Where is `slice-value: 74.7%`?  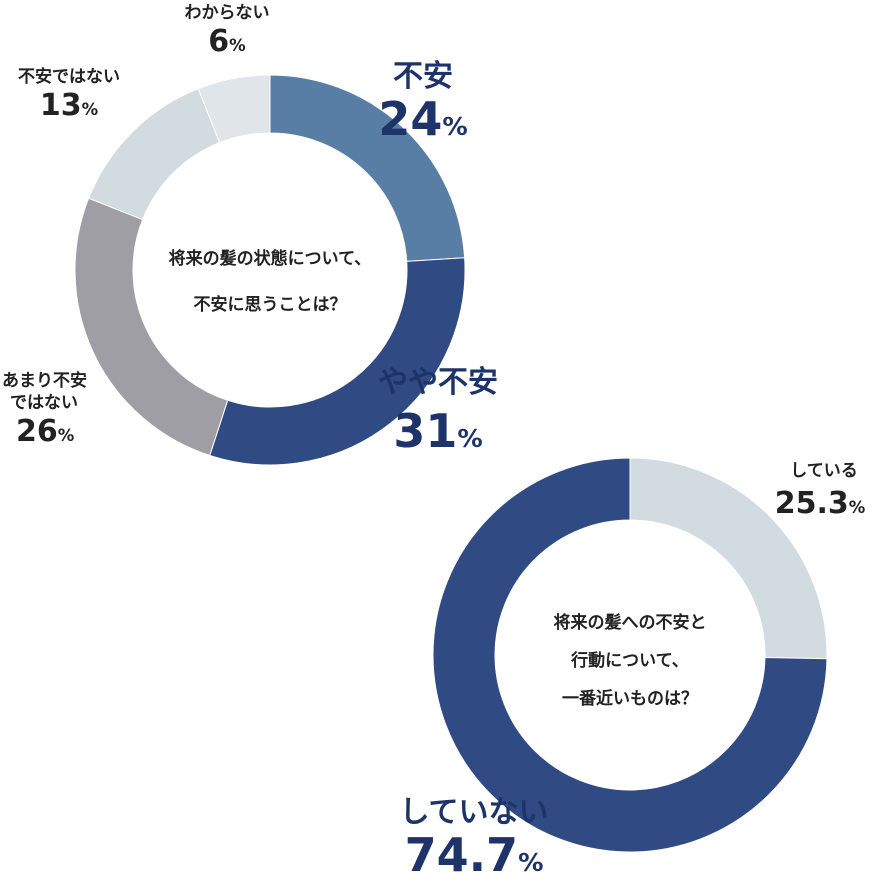
slice-value: 74.7% is located at coordinates (474, 855).